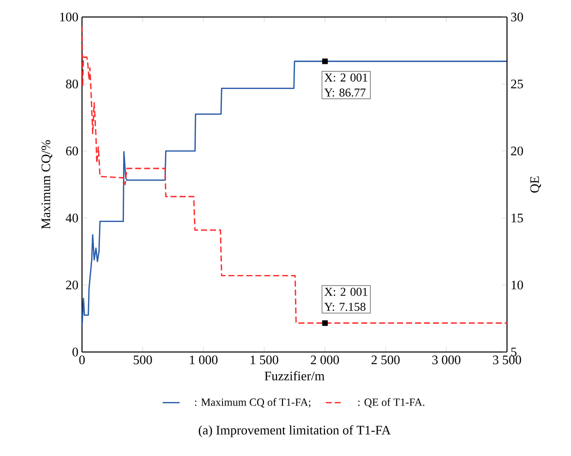 The height and width of the screenshot is (456, 571). What do you see at coordinates (446, 360) in the screenshot?
I see `x-tick-label: 3 000` at bounding box center [446, 360].